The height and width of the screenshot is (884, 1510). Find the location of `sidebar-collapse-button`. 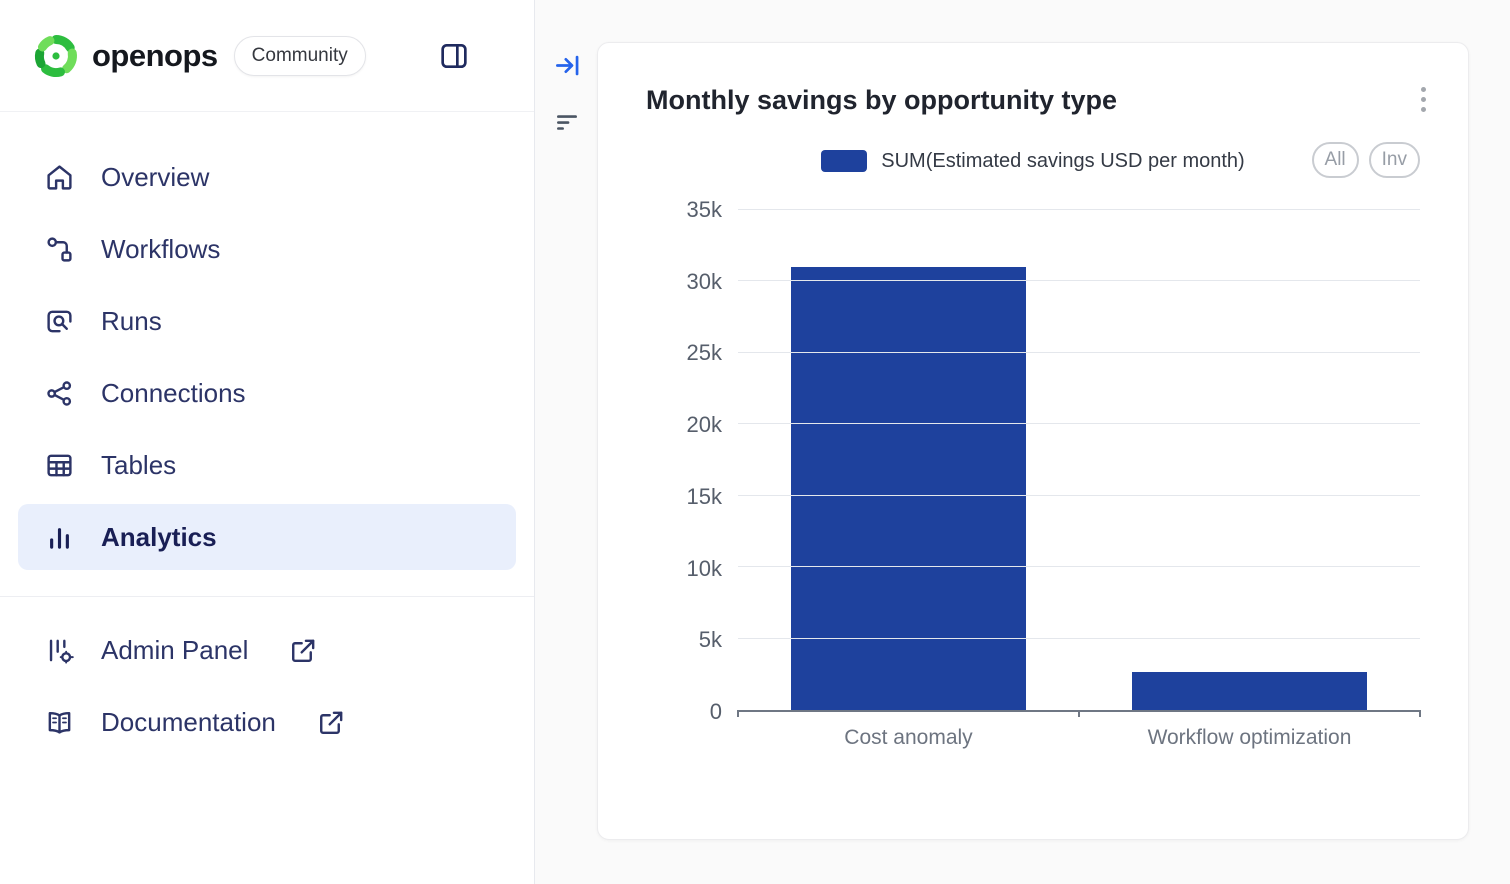

sidebar-collapse-button is located at coordinates (454, 56).